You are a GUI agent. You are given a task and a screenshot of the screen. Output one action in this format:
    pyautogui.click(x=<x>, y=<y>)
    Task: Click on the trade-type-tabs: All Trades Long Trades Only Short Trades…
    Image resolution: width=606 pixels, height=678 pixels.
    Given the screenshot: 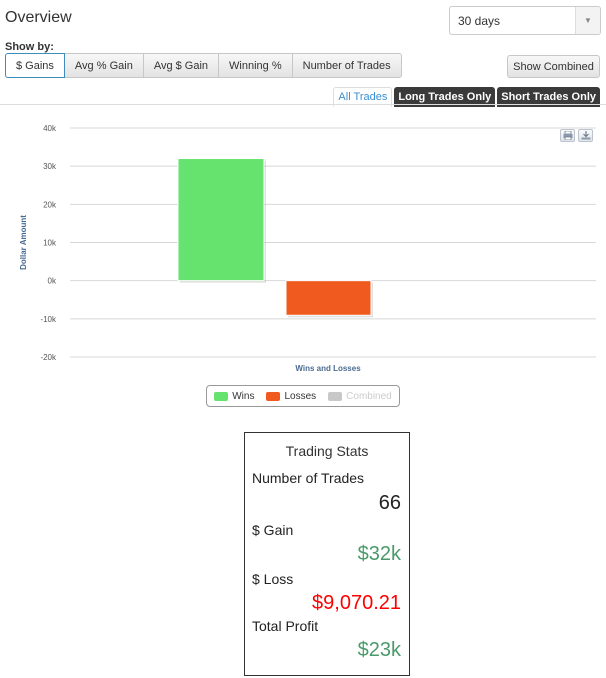 What is the action you would take?
    pyautogui.click(x=466, y=97)
    